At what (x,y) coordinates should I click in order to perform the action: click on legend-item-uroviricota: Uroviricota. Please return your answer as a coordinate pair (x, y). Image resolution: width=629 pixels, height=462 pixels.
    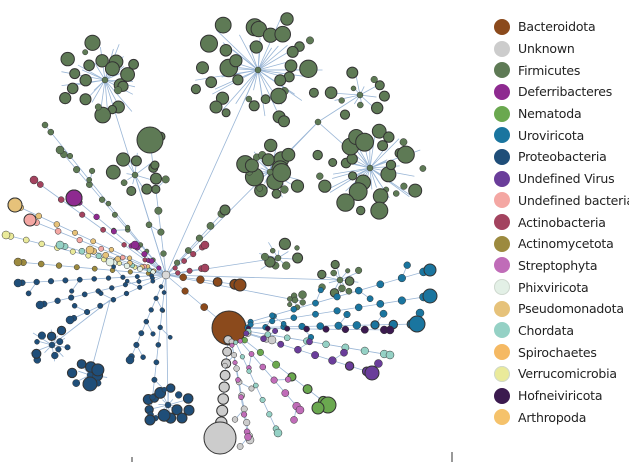
    Looking at the image, I should click on (561, 135).